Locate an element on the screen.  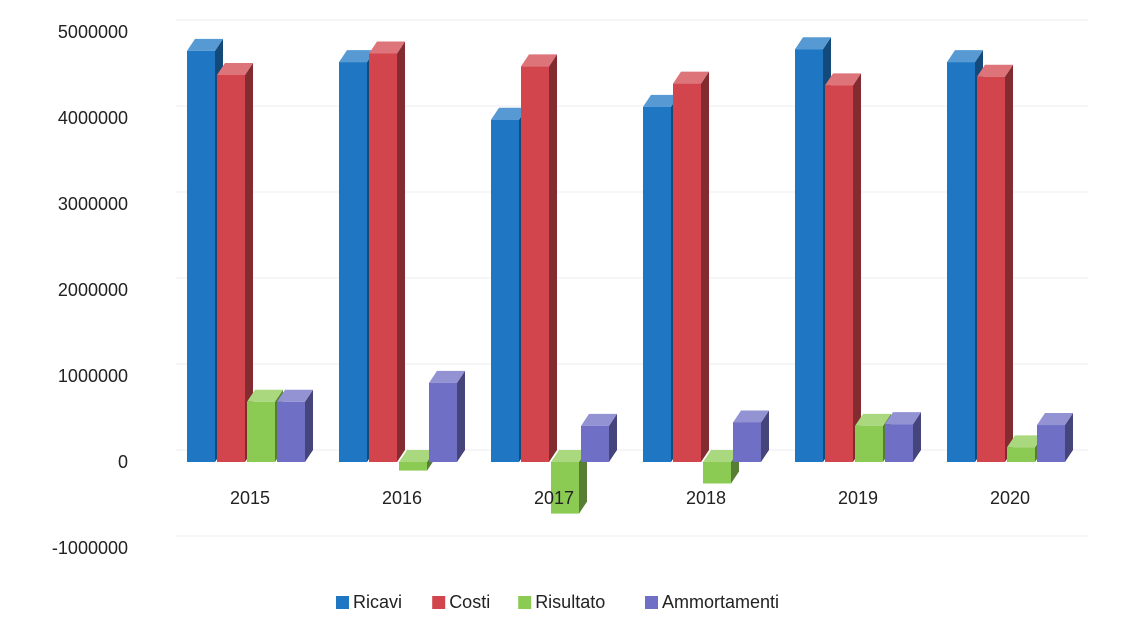
bar-costi-2015 is located at coordinates (235, 262).